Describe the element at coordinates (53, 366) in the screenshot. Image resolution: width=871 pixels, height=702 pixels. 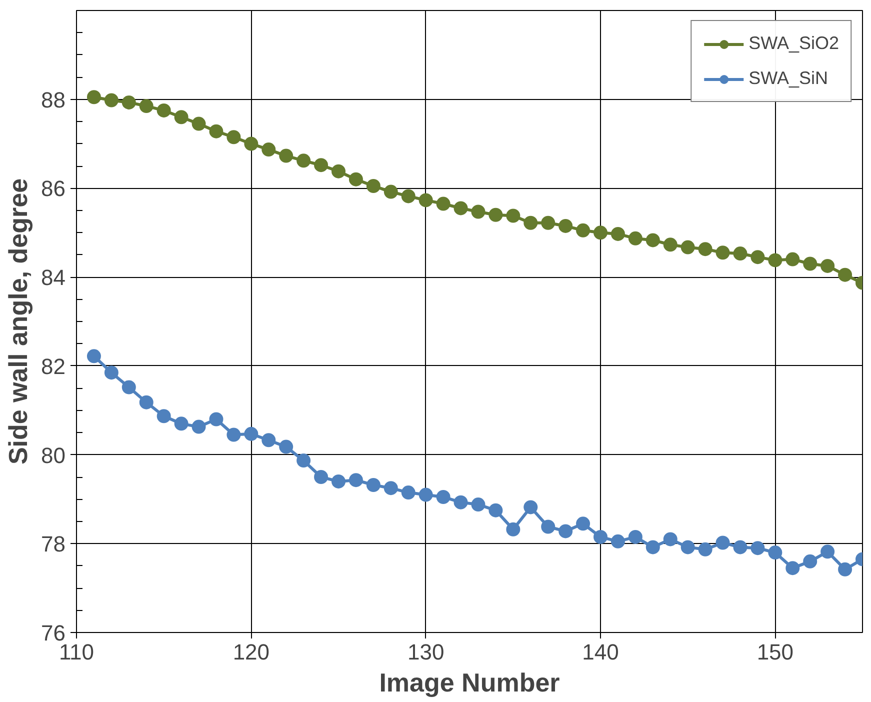
I see `y-tick-label: 82` at that location.